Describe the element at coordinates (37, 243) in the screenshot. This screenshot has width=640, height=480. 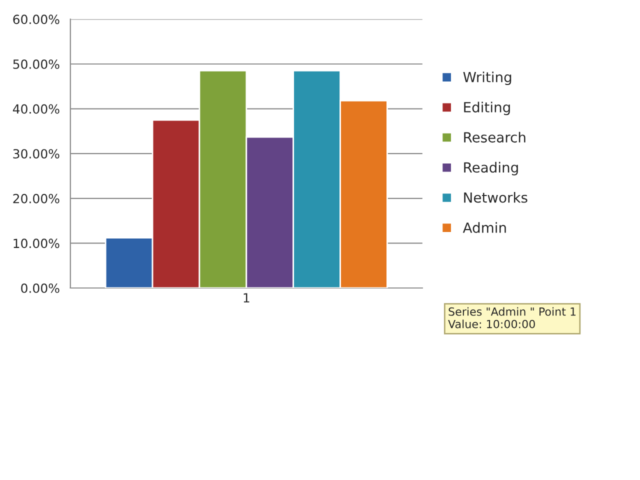
I see `y-tick-label: 10.00%` at that location.